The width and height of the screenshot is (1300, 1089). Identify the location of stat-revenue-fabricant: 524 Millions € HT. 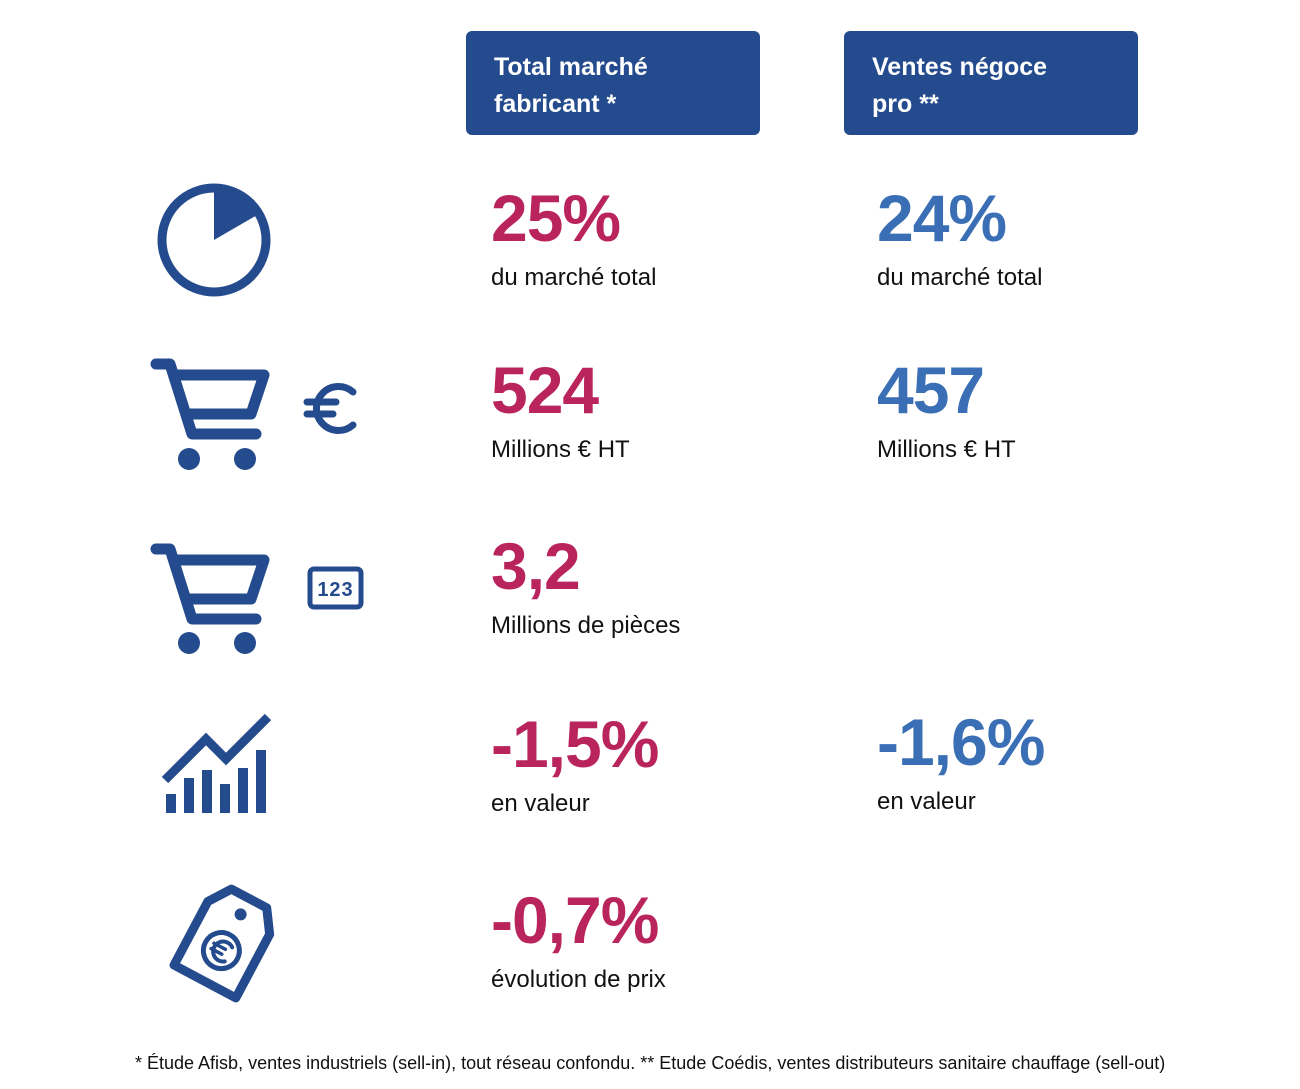
(560, 411).